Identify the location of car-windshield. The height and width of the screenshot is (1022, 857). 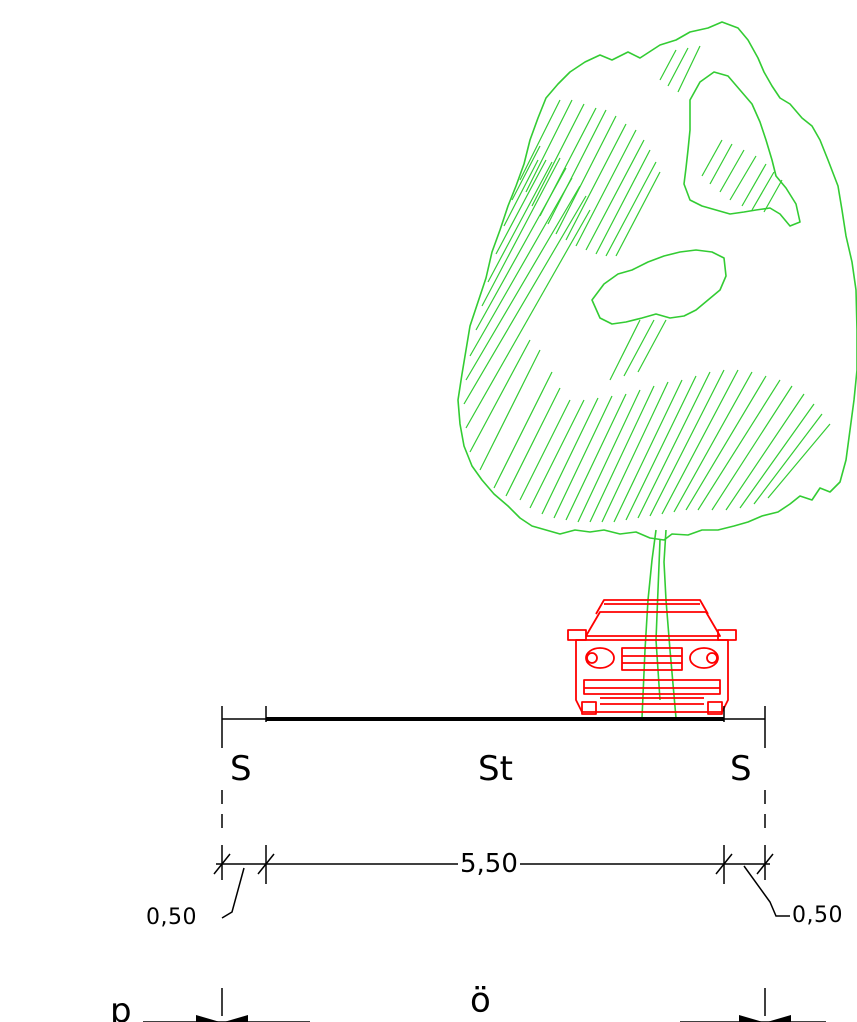
(653, 624).